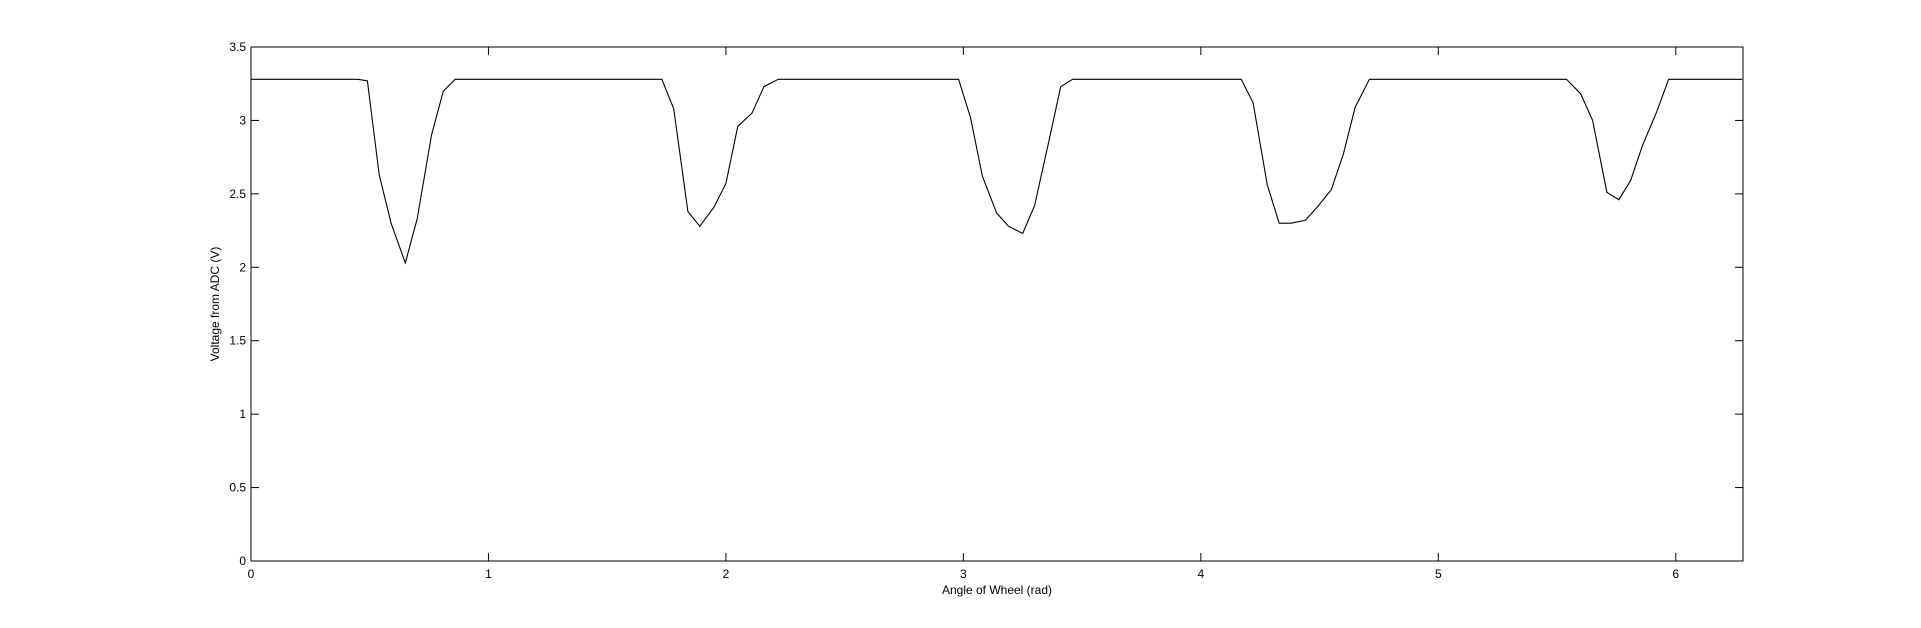 The width and height of the screenshot is (1921, 628). What do you see at coordinates (242, 561) in the screenshot?
I see `y-tick-label: 0` at bounding box center [242, 561].